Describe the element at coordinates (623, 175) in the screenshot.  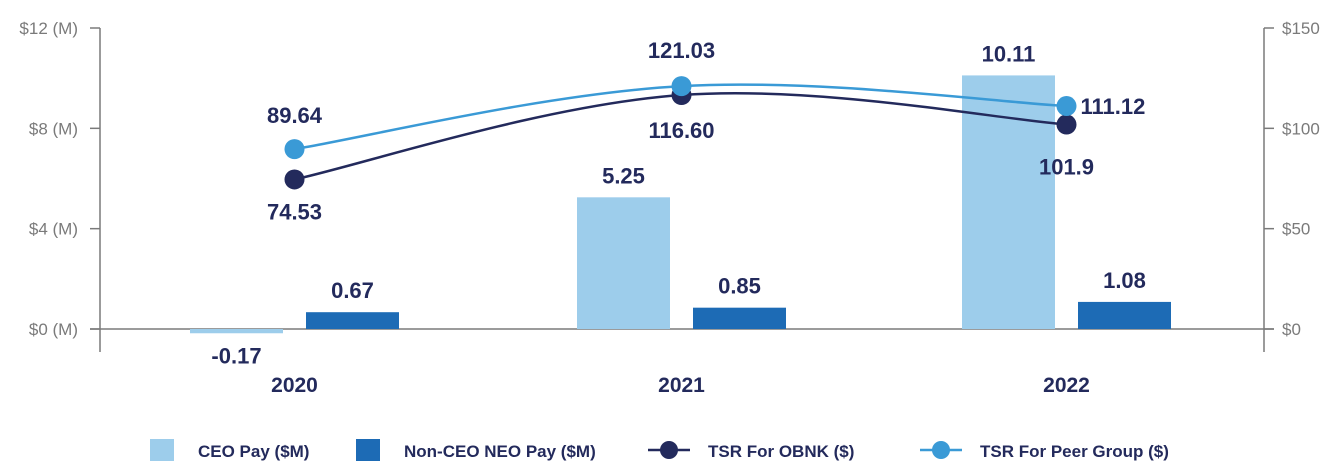
I see `bar-data-label: 5.25` at that location.